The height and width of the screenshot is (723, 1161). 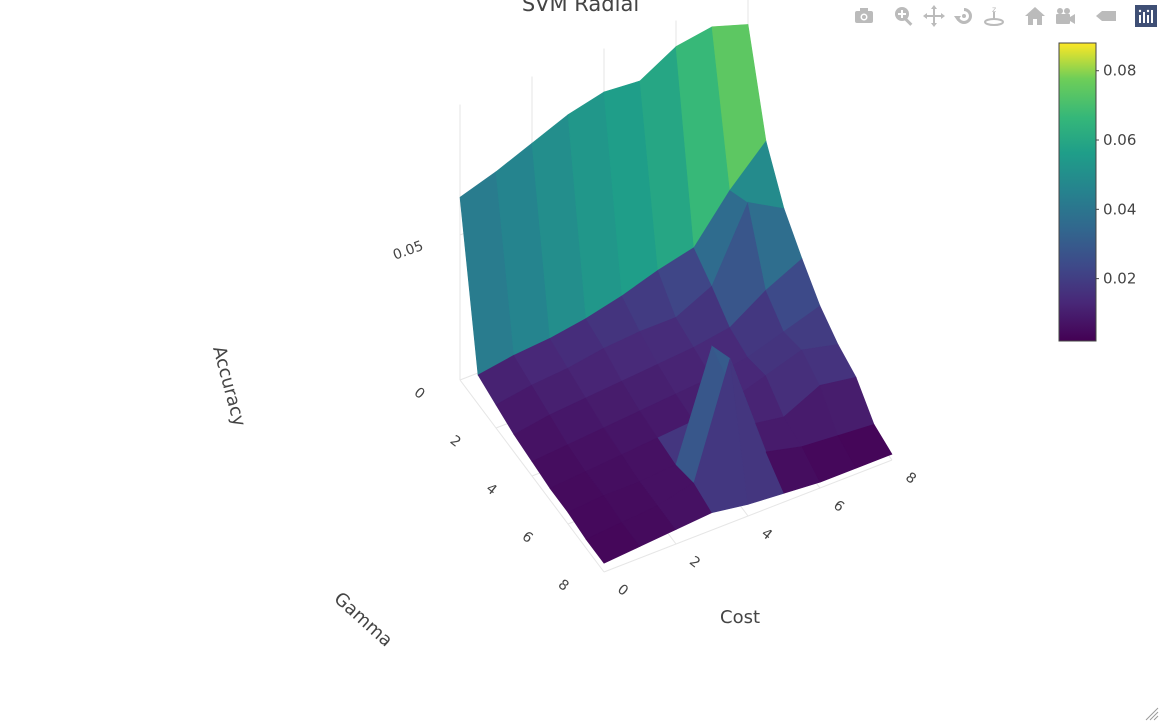 What do you see at coordinates (994, 16) in the screenshot?
I see `turntable-rotate-icon: z` at bounding box center [994, 16].